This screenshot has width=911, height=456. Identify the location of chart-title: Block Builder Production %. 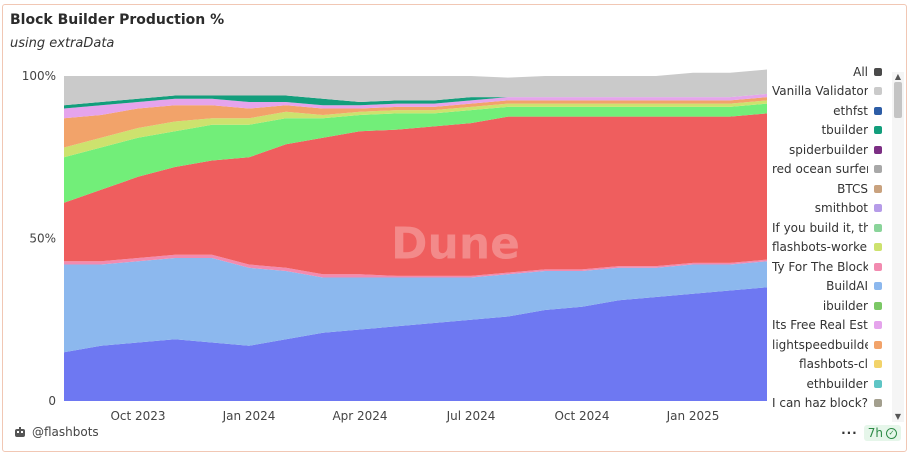
(117, 20).